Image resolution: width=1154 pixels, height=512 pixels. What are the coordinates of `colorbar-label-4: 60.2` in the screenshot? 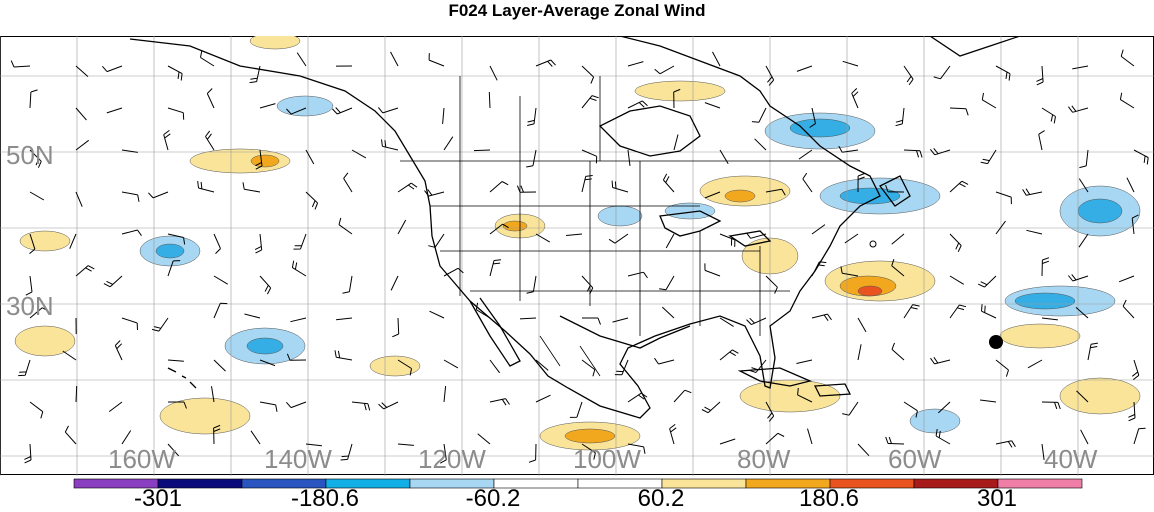 It's located at (661, 499).